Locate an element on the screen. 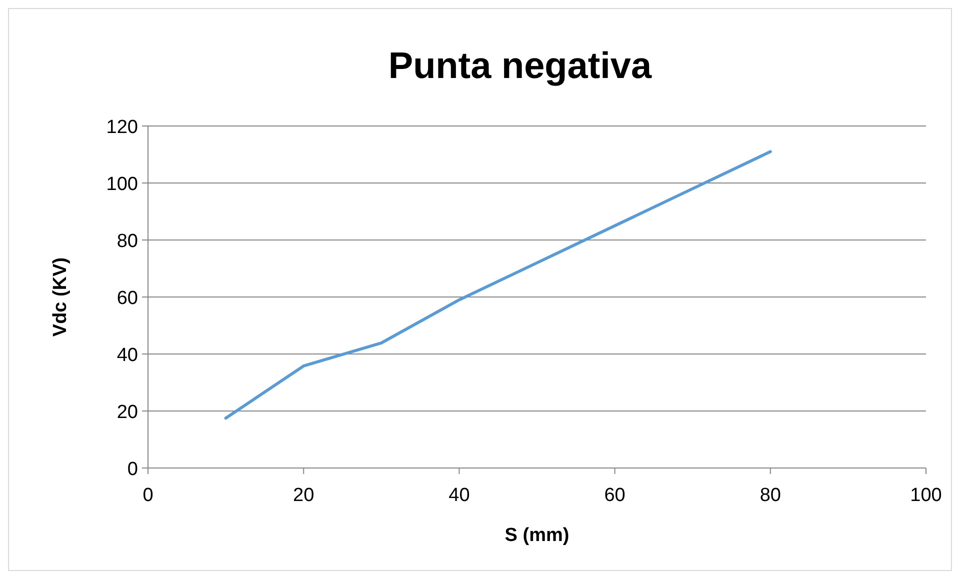 This screenshot has width=960, height=579. x-tick-label: 40 is located at coordinates (459, 495).